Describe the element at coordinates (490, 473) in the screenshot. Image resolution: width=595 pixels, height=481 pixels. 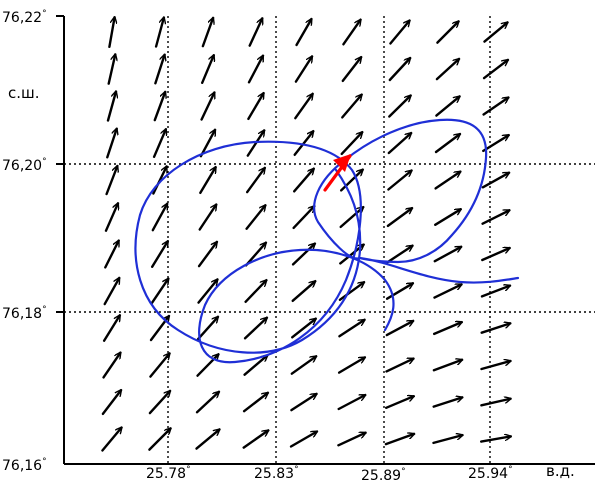
I see `lon-tick-label: 25.94°` at that location.